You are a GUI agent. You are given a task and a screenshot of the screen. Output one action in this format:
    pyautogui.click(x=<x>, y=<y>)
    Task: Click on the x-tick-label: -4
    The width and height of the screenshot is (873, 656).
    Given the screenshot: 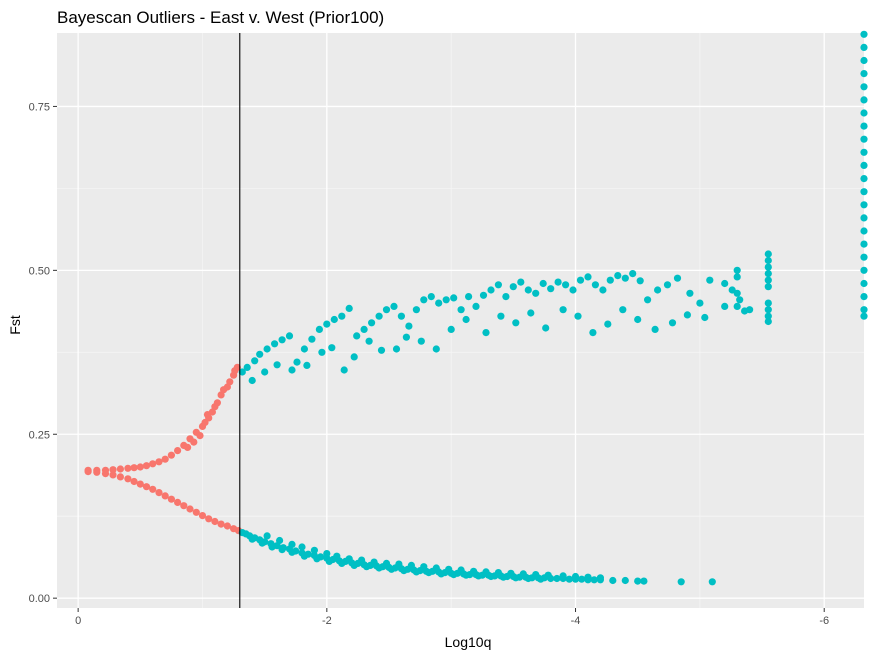 What is the action you would take?
    pyautogui.click(x=576, y=621)
    